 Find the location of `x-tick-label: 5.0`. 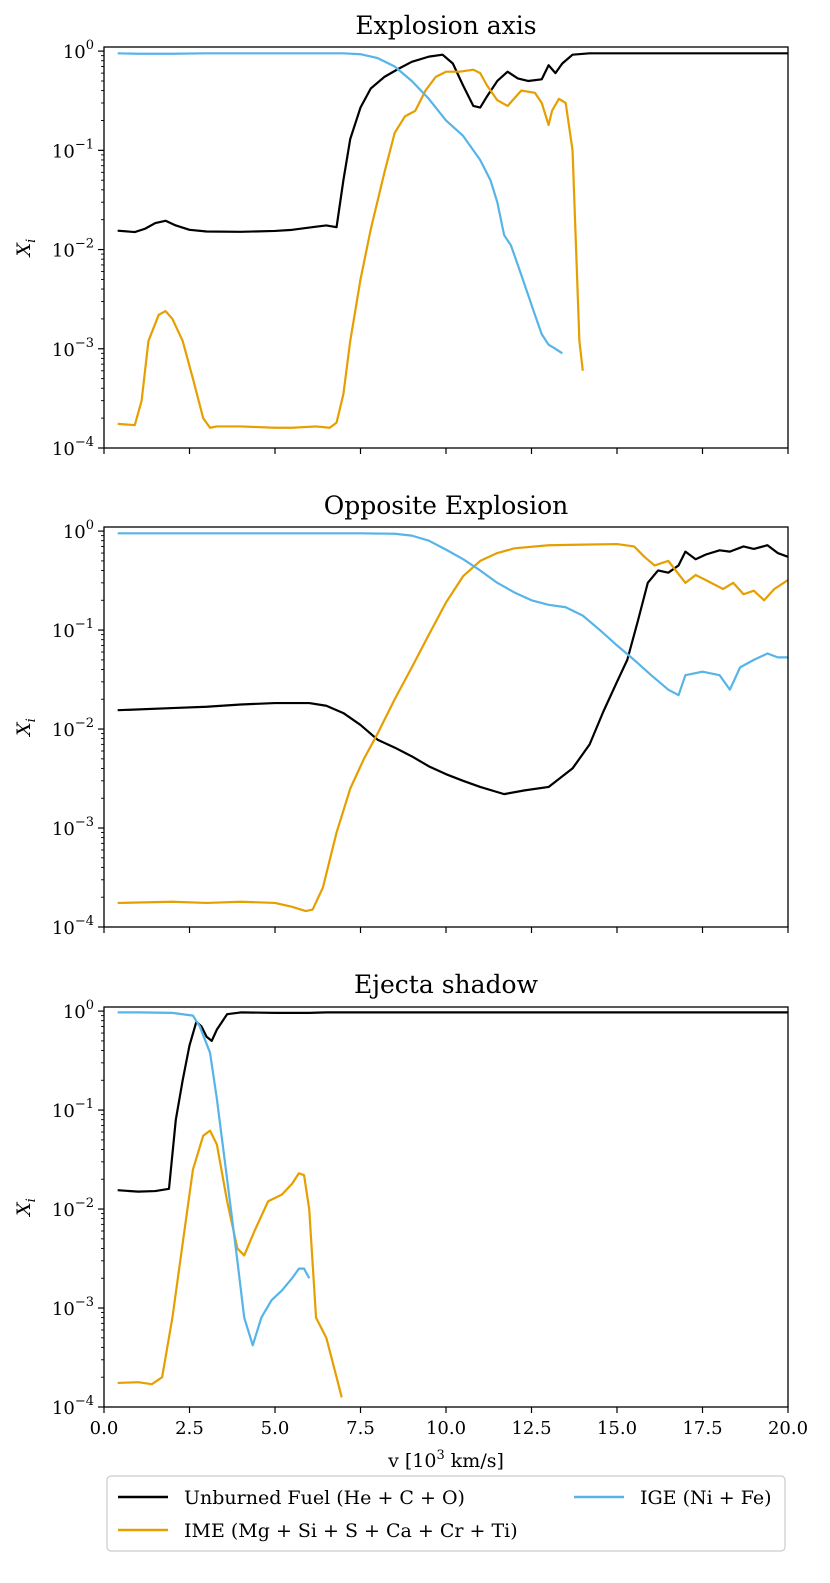

x-tick-label: 5.0 is located at coordinates (275, 1428).